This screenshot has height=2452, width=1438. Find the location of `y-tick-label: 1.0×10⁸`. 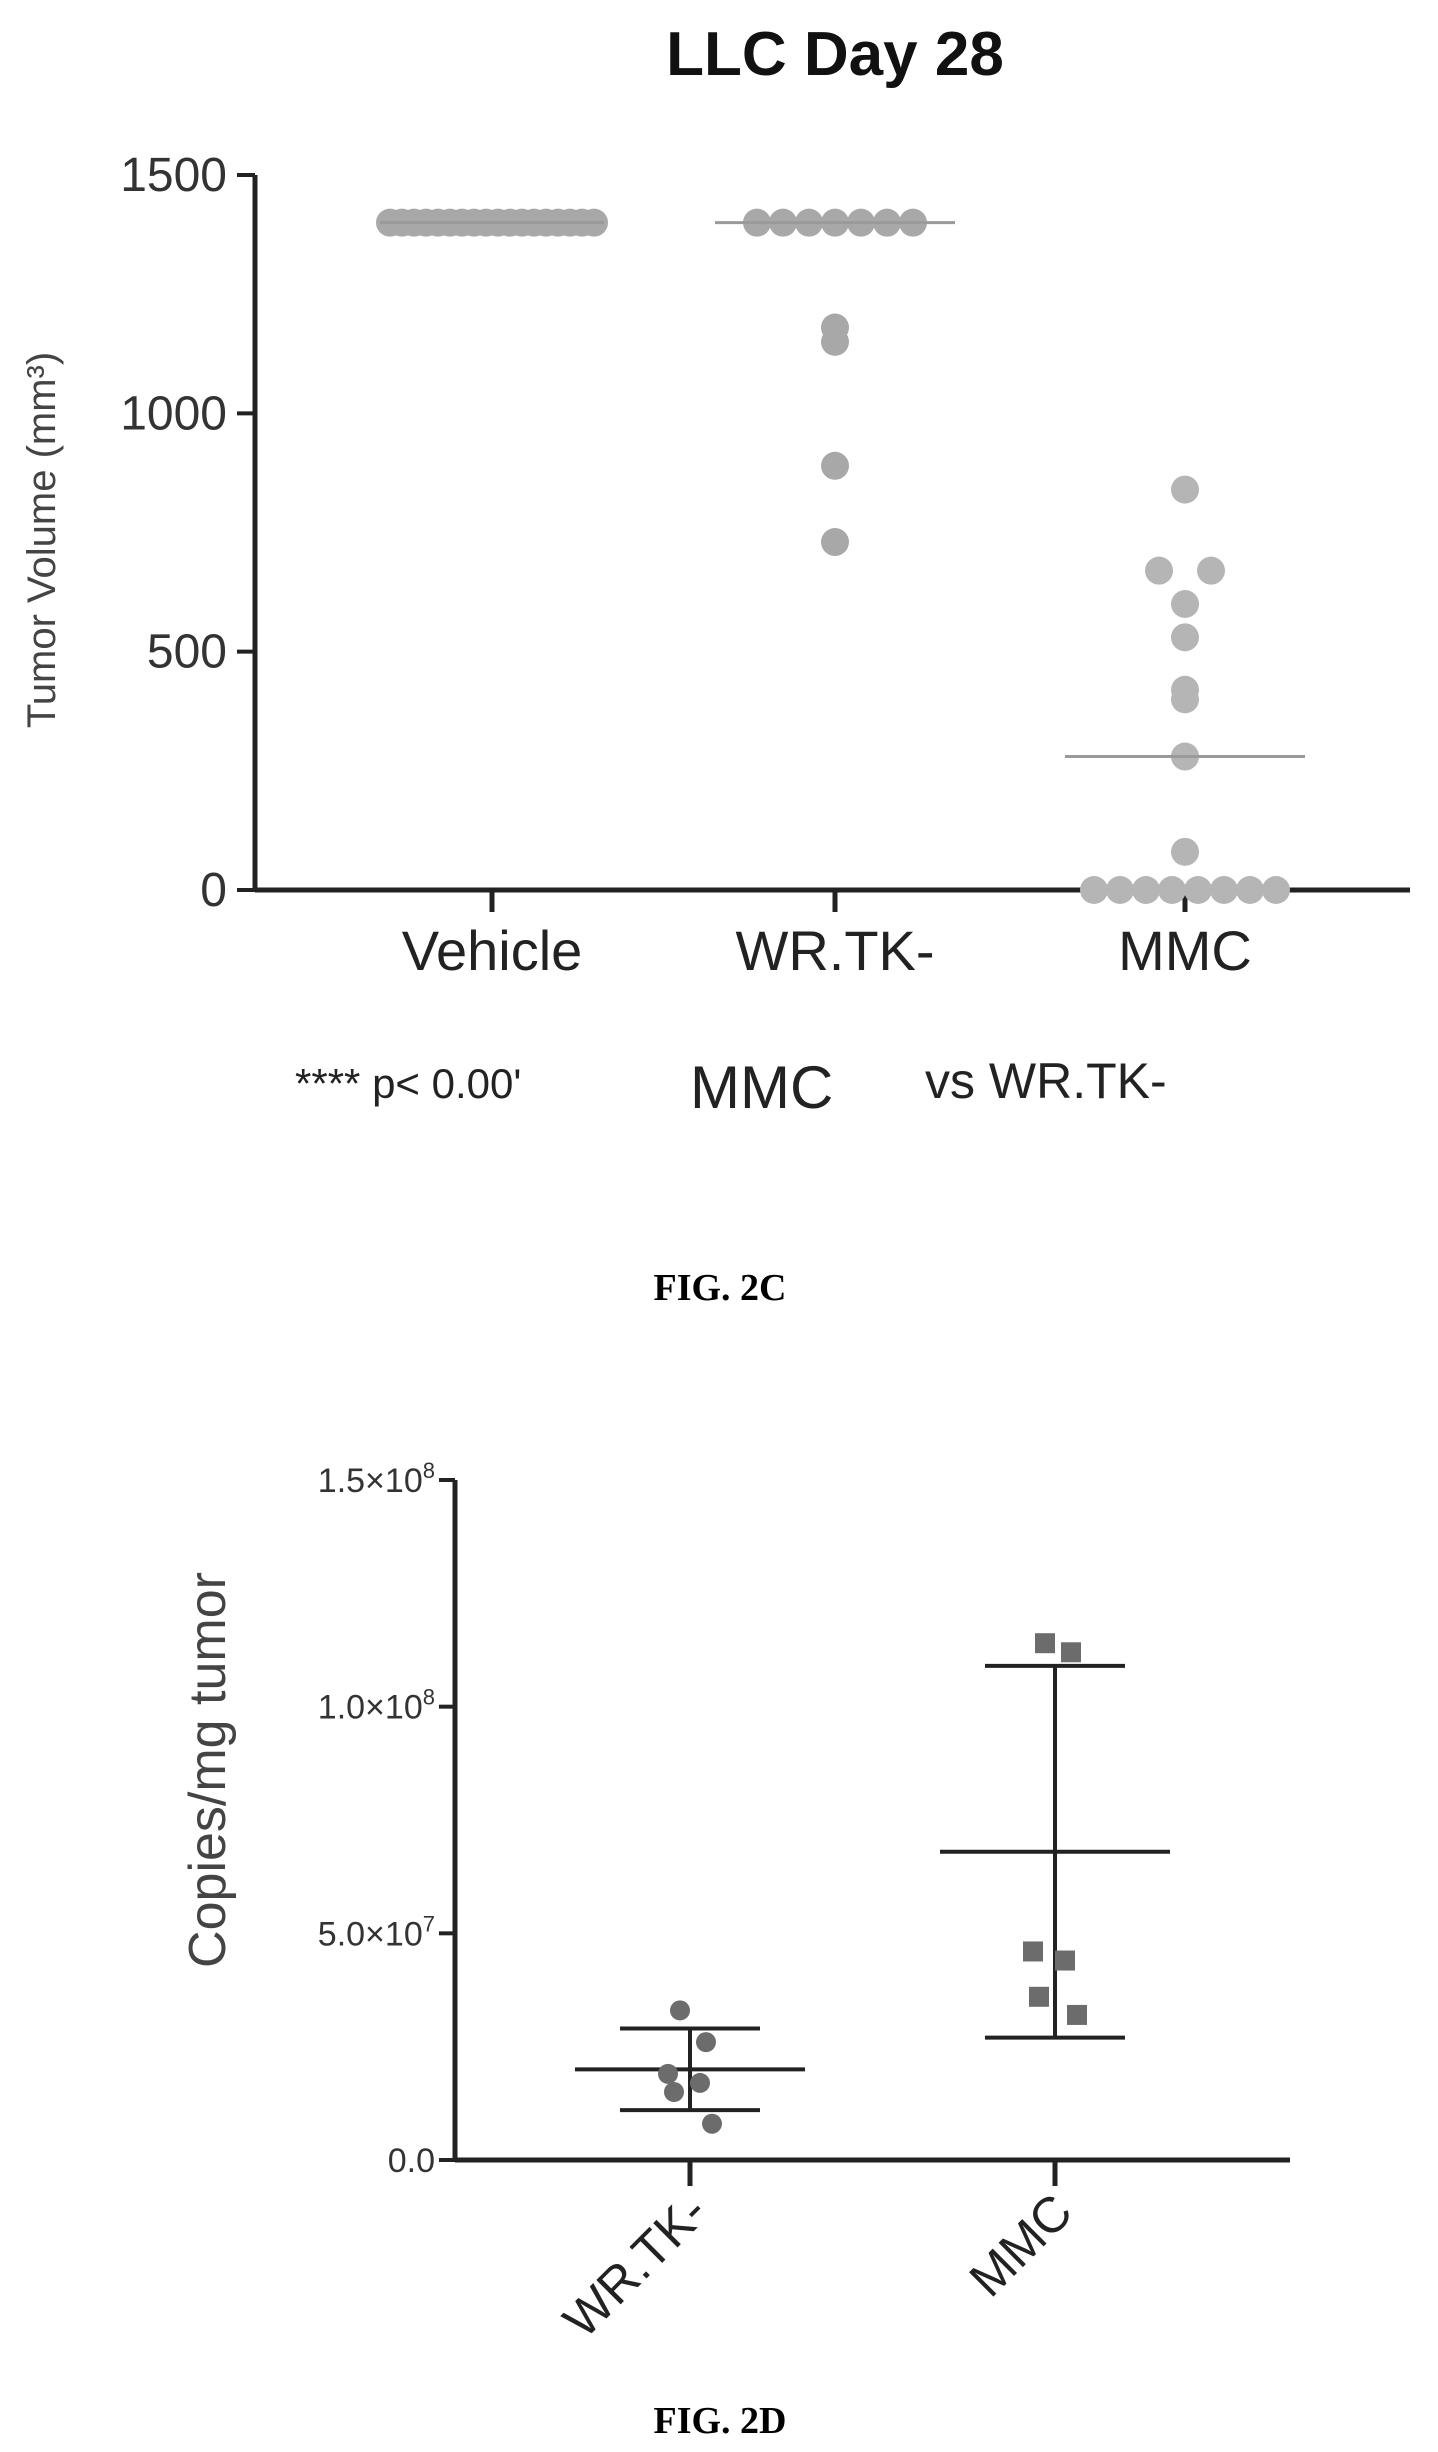

y-tick-label: 1.0×10⁸ is located at coordinates (376, 1706).